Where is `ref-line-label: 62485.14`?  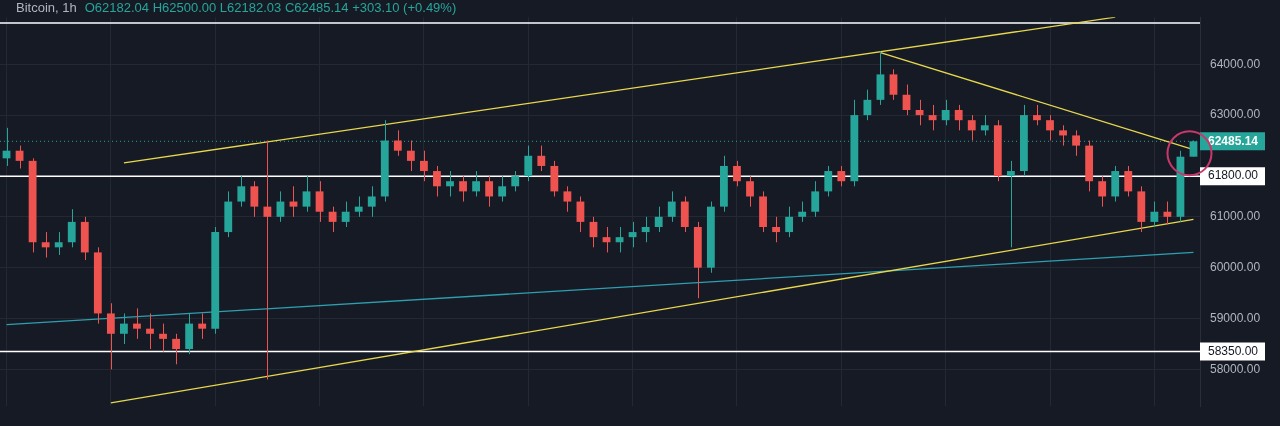
ref-line-label: 62485.14 is located at coordinates (1233, 140).